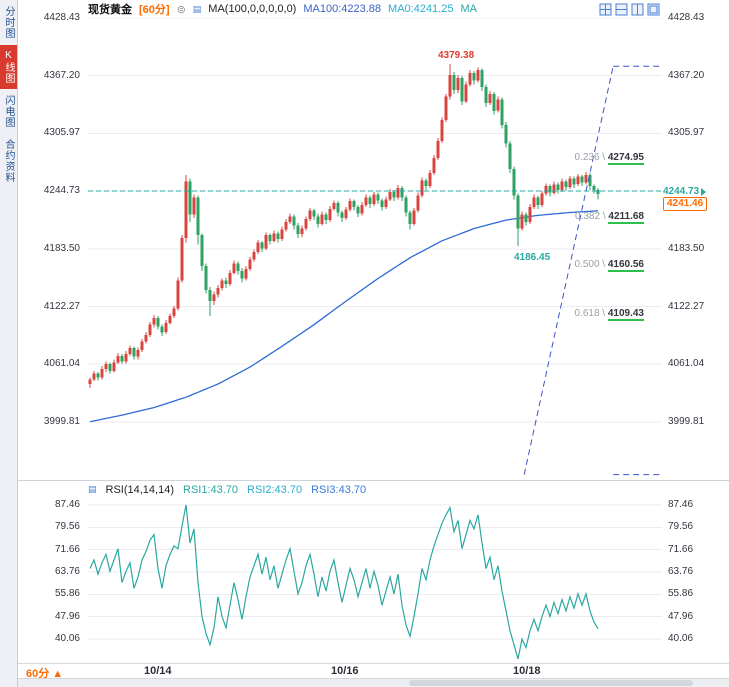 The height and width of the screenshot is (687, 729). Describe the element at coordinates (345, 671) in the screenshot. I see `x-axis-date-label: 10/16` at that location.